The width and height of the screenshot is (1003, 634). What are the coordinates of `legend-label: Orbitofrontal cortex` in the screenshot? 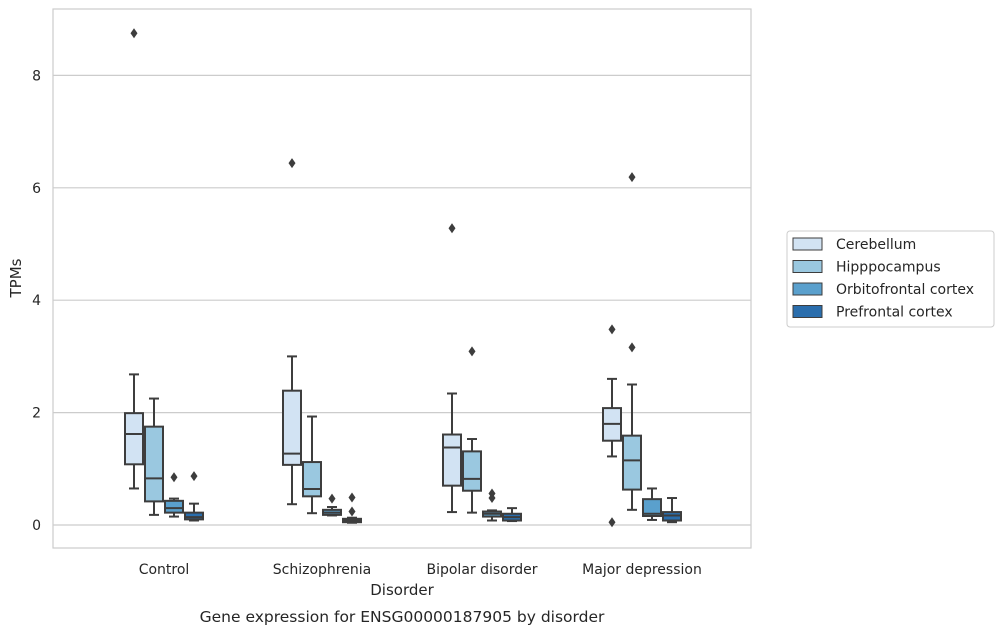 It's located at (905, 290).